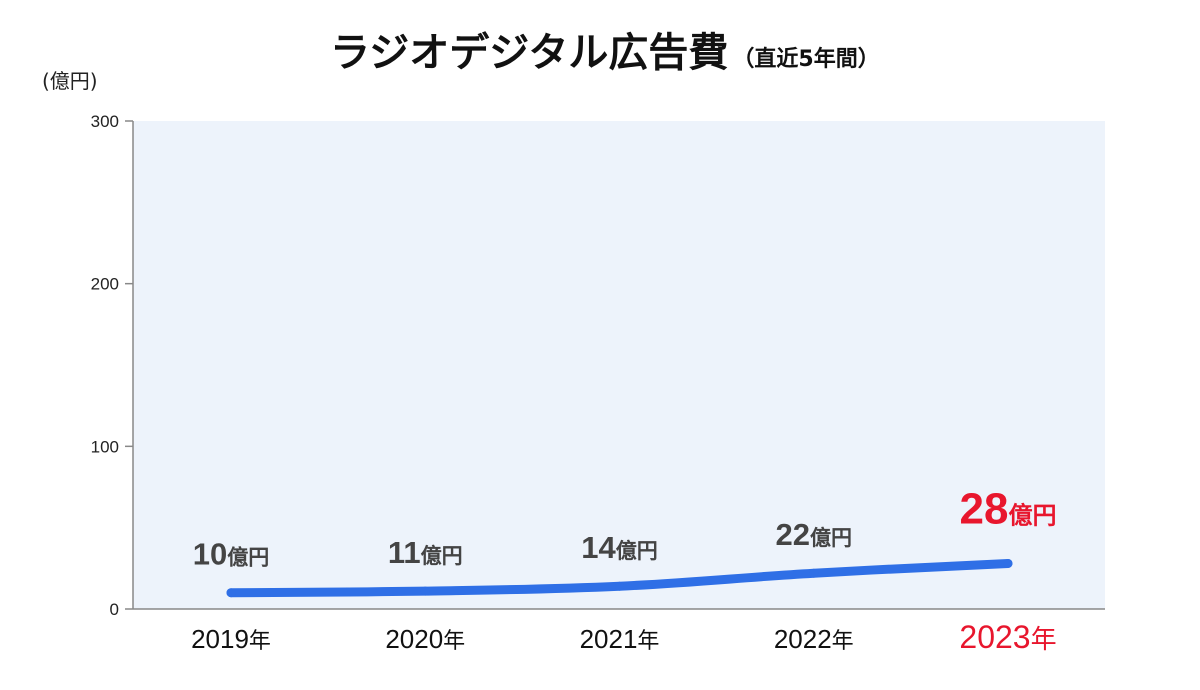  I want to click on data-label: 28億円, so click(1008, 508).